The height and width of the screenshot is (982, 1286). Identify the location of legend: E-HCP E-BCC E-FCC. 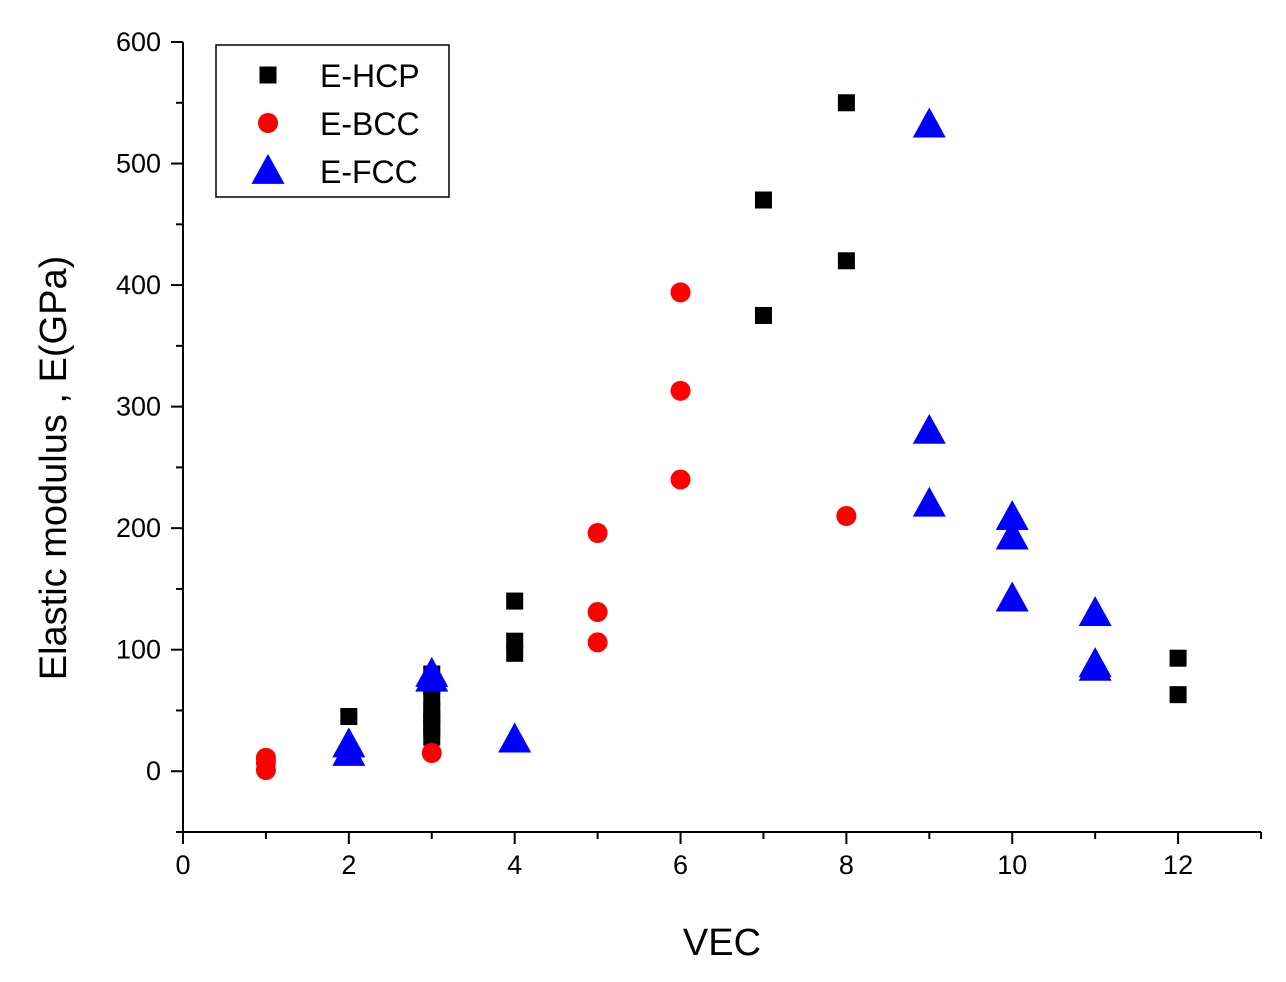
(332, 121).